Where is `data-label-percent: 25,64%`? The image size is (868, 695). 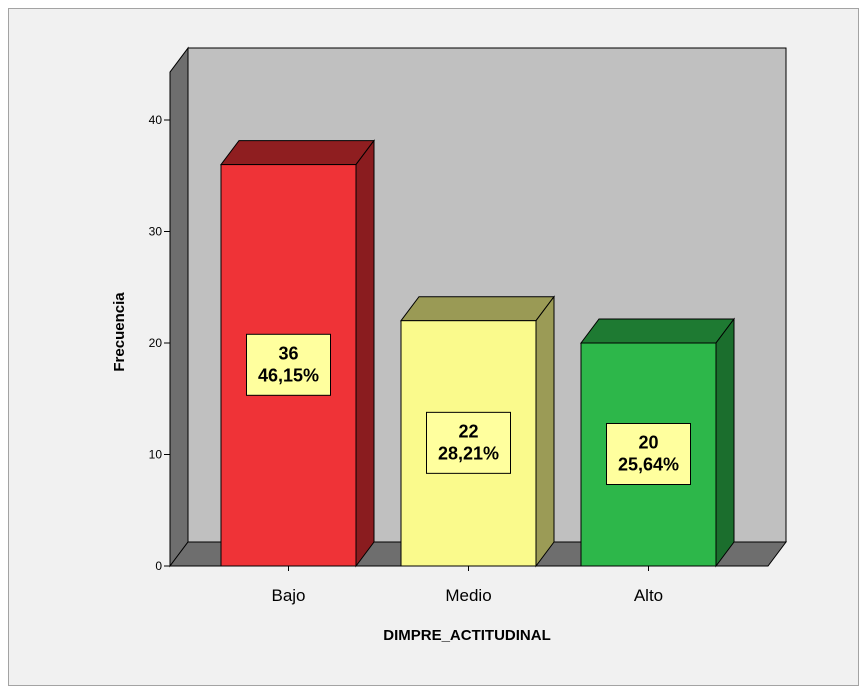 data-label-percent: 25,64% is located at coordinates (648, 465).